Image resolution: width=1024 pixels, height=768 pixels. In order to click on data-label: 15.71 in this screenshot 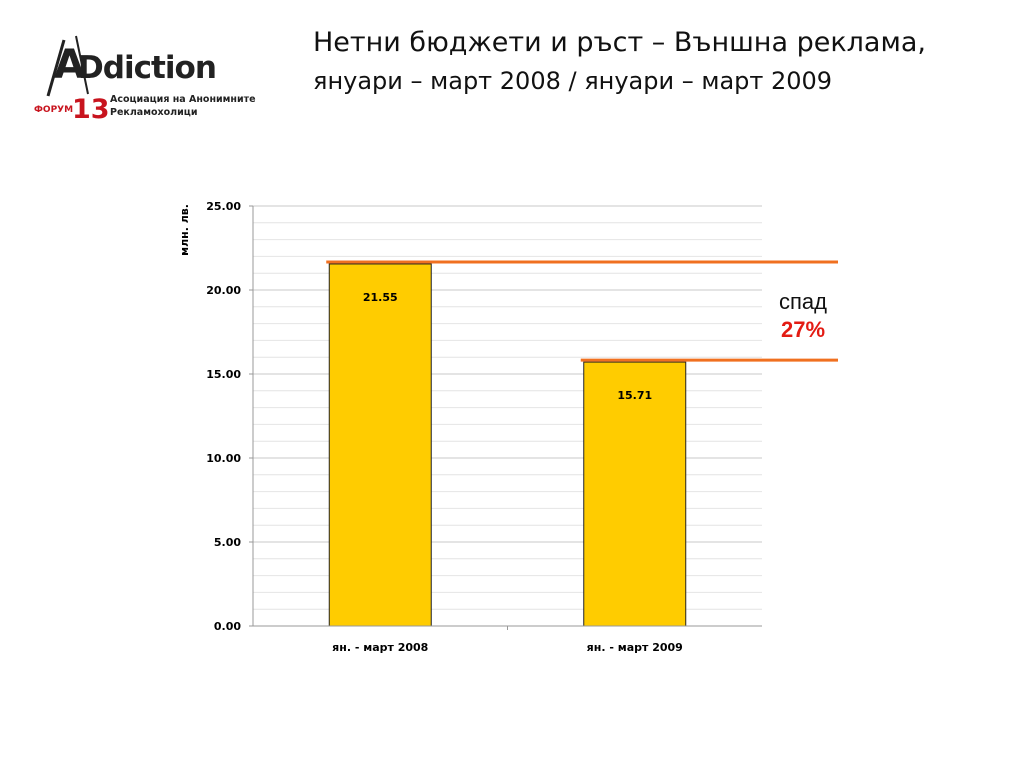, I will do `click(634, 395)`.